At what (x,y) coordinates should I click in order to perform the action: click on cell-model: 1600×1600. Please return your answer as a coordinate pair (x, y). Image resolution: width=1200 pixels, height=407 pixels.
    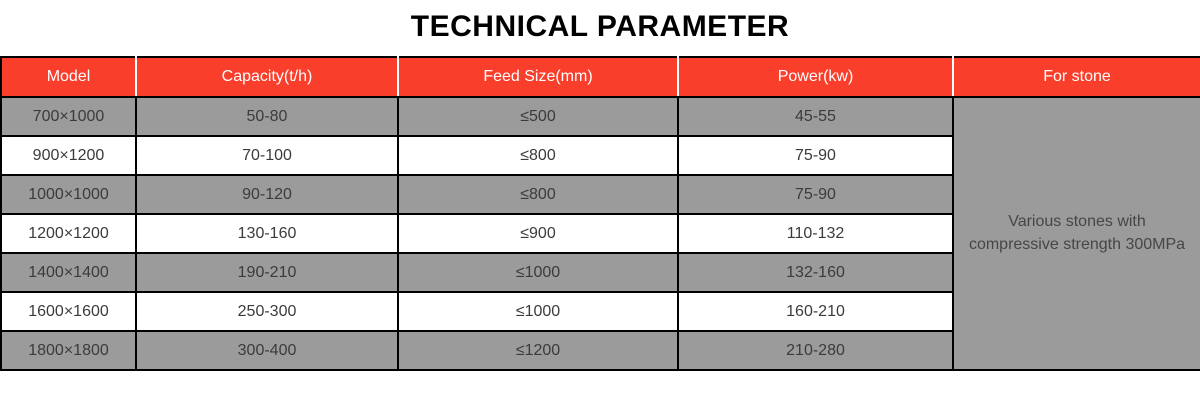
    Looking at the image, I should click on (68, 311).